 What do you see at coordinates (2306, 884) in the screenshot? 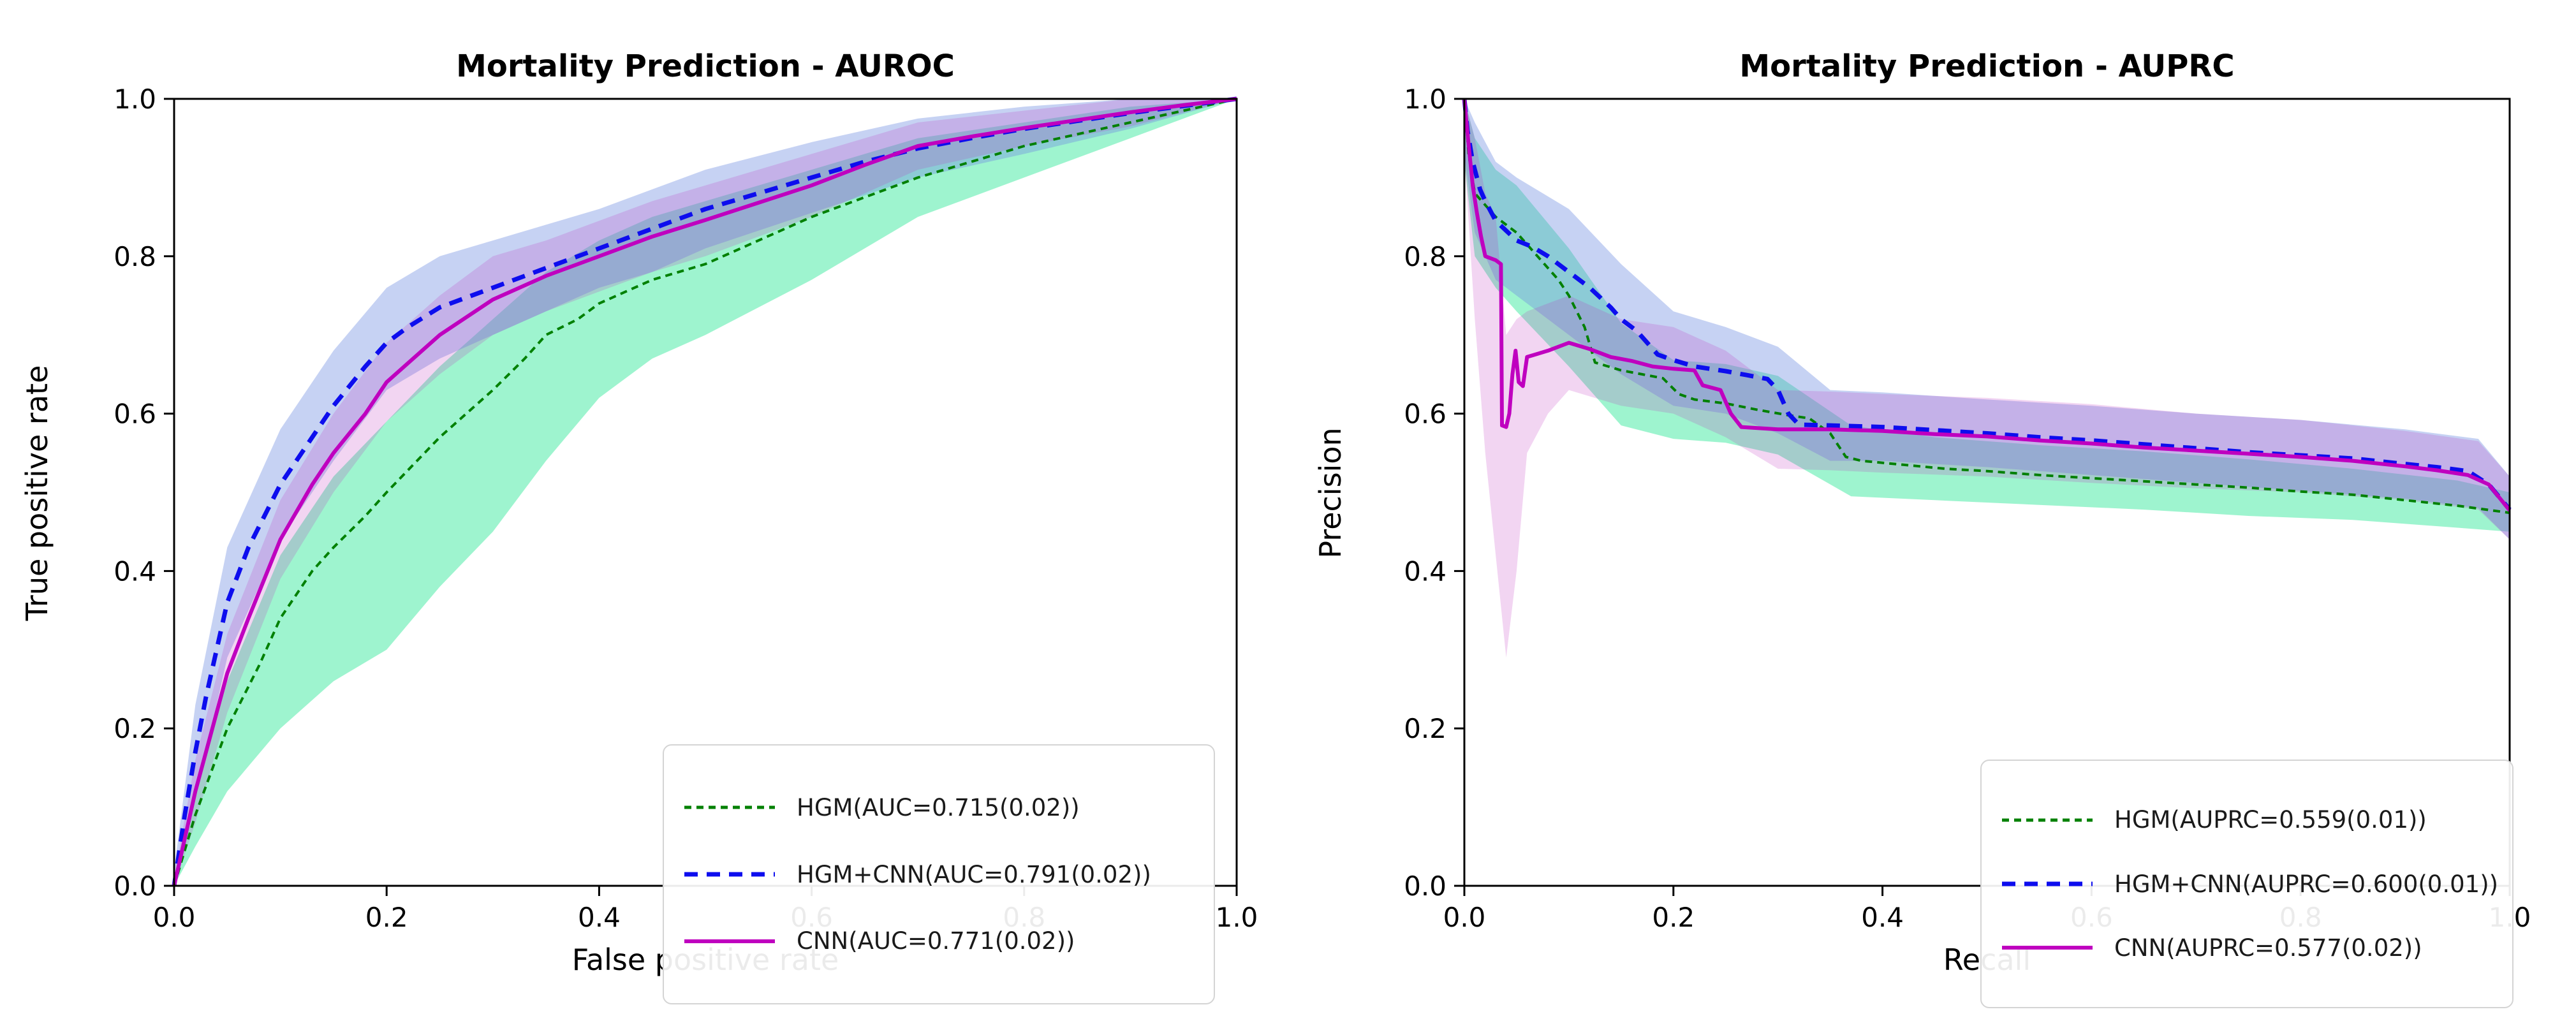
I see `legend-label: HGM+CNN(AUPRC=0.600(0.01))` at bounding box center [2306, 884].